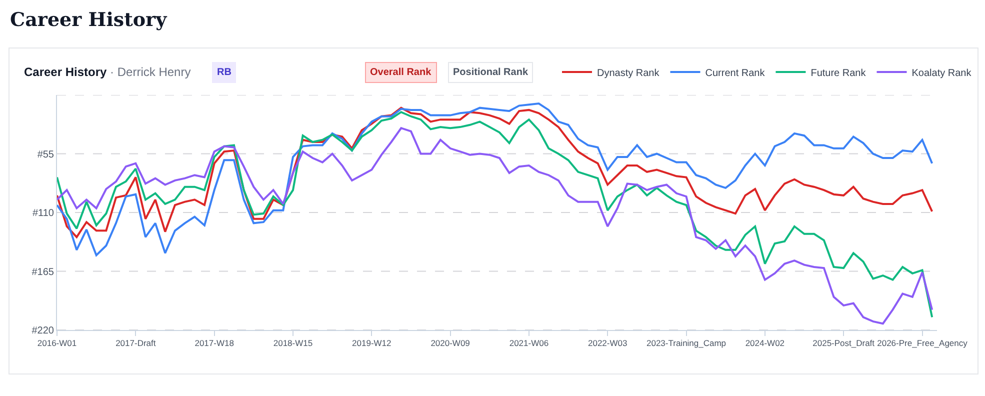 This screenshot has width=985, height=396. Describe the element at coordinates (89, 20) in the screenshot. I see `chart-title: Career History` at that location.